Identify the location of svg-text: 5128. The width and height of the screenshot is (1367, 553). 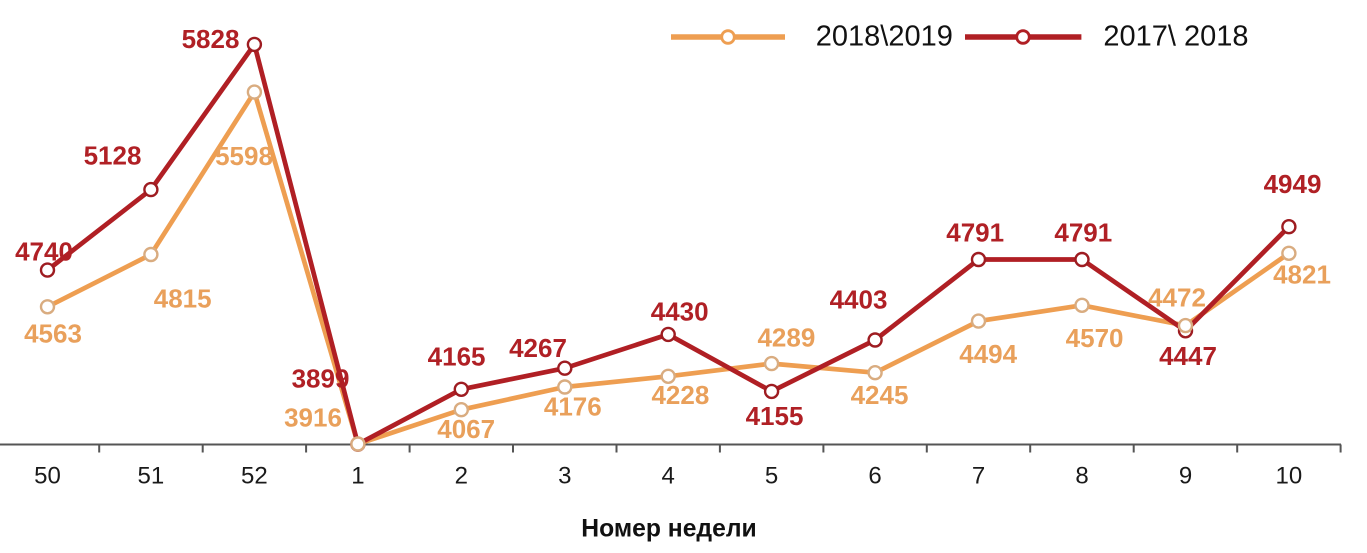
(113, 155).